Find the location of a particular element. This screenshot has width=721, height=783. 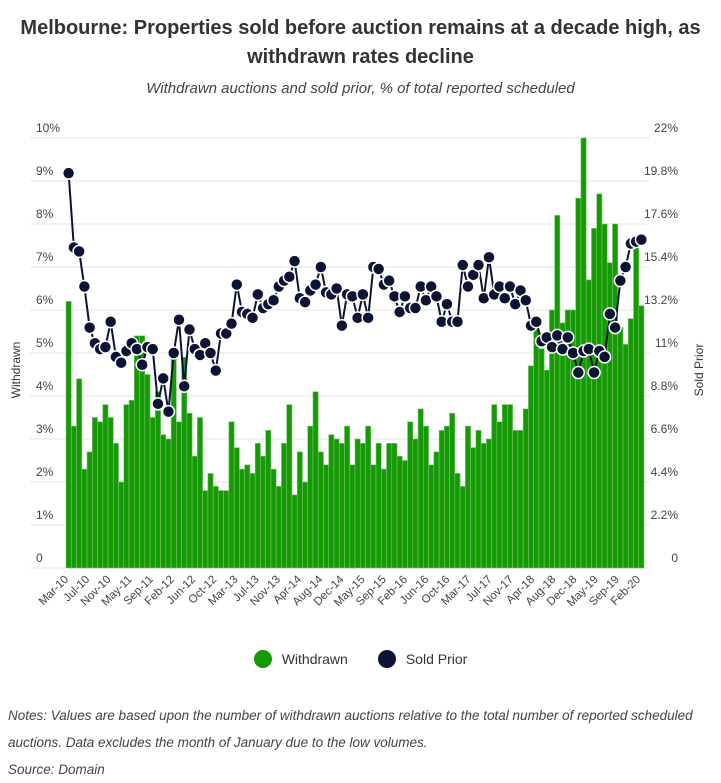

legend-item-withdrawn: Withdrawn is located at coordinates (300, 659).